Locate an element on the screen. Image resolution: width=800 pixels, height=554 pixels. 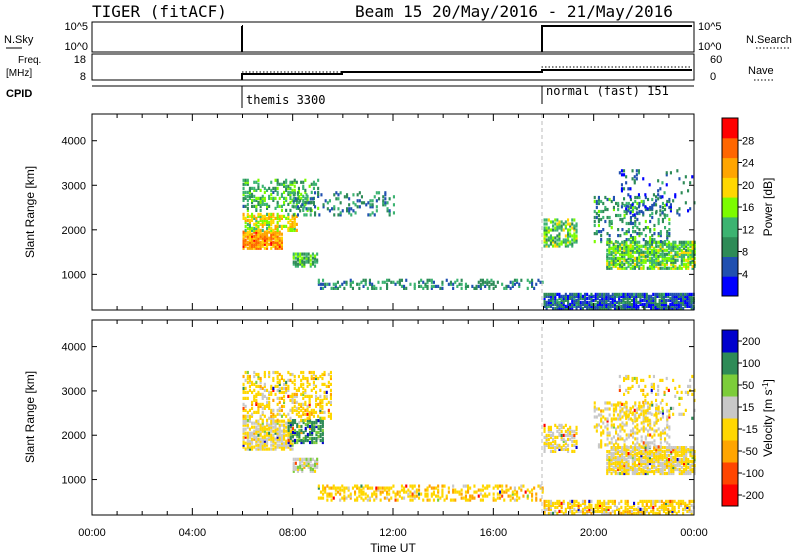
cpid-label: CPID is located at coordinates (19, 94).